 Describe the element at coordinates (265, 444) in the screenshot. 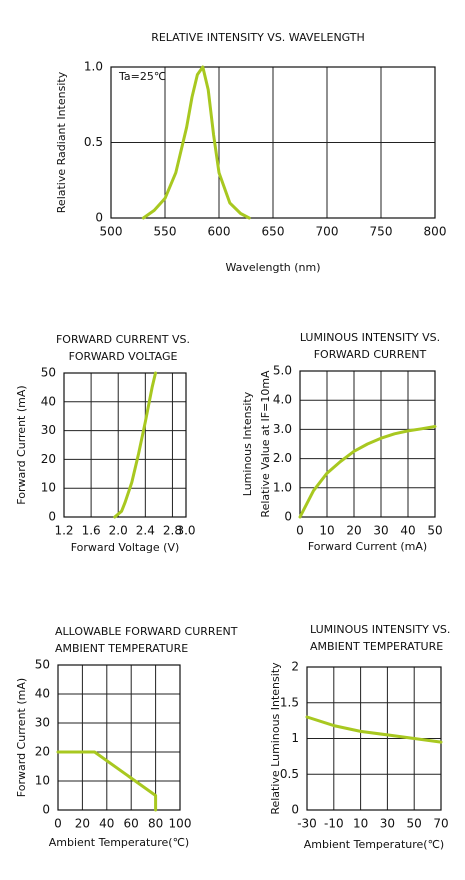

I see `y-axis-label: Relative Value at IF=10mA` at that location.